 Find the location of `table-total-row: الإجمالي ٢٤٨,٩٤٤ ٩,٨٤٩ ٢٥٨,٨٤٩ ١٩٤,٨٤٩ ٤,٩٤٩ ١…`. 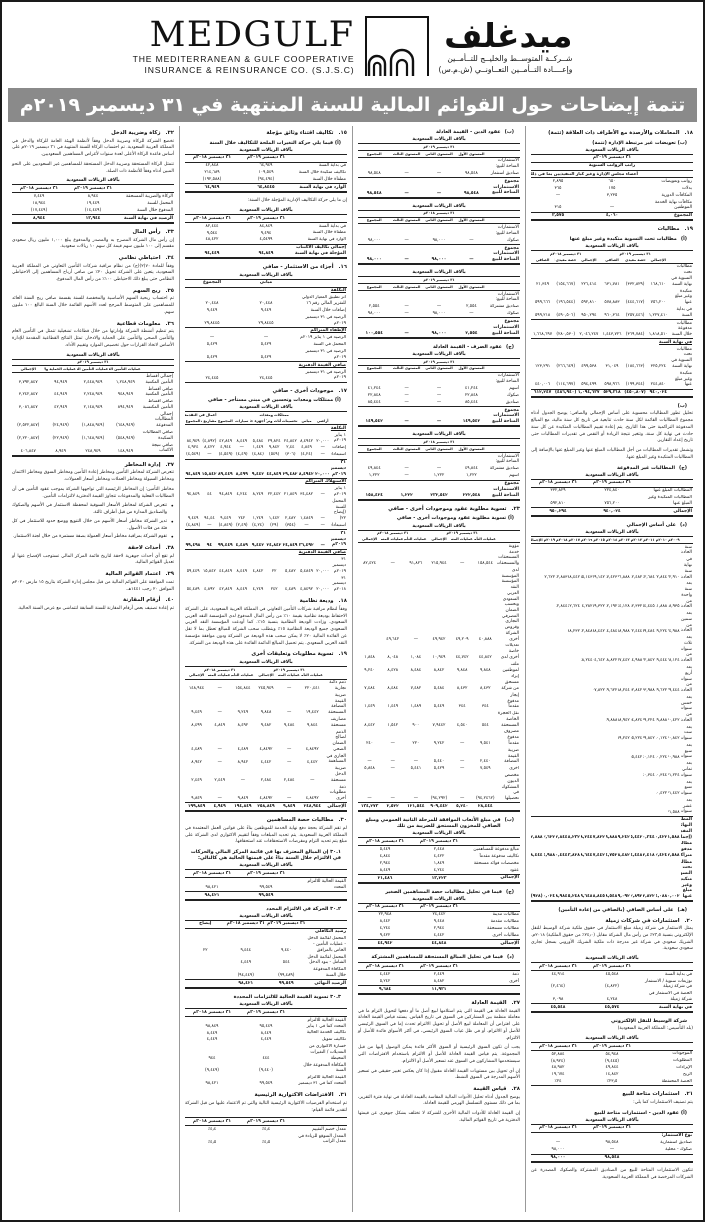

table-total-row: الإجمالي ٢٤٨,٩٤٤ ٩,٨٤٩ ٢٥٨,٨٤٩ ١٩٤,٨٤٩ ٤,٩٤٩ ١… is located at coordinates (266, 807).